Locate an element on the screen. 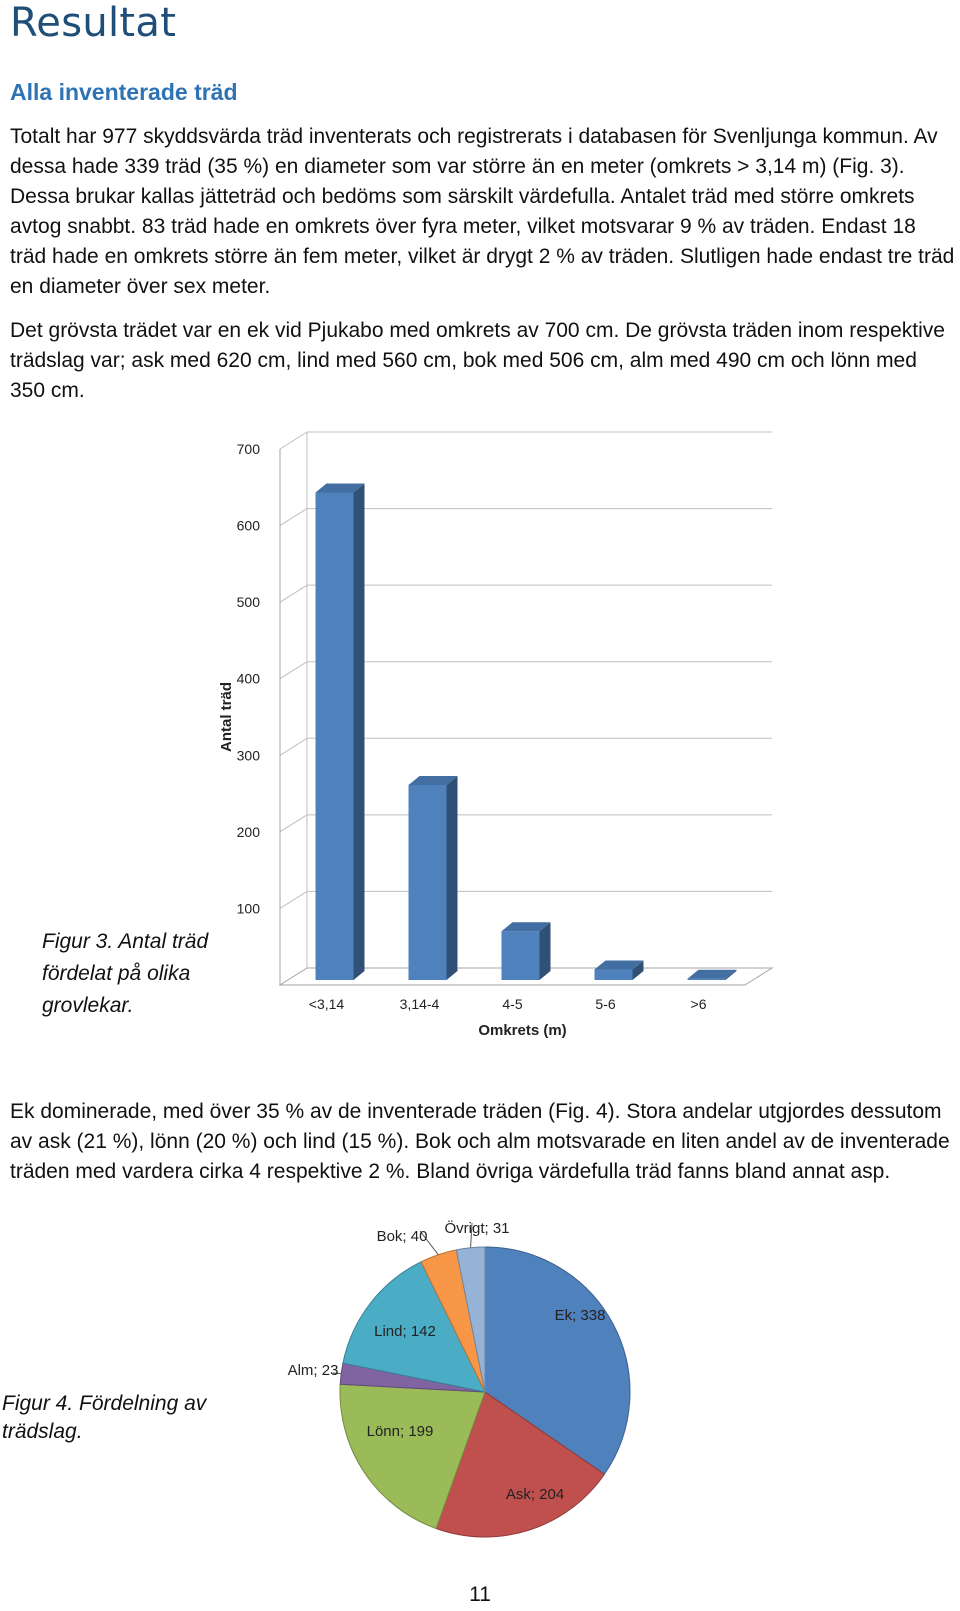 Image resolution: width=960 pixels, height=1611 pixels. pie-label: Övrigt; 31 is located at coordinates (476, 1228).